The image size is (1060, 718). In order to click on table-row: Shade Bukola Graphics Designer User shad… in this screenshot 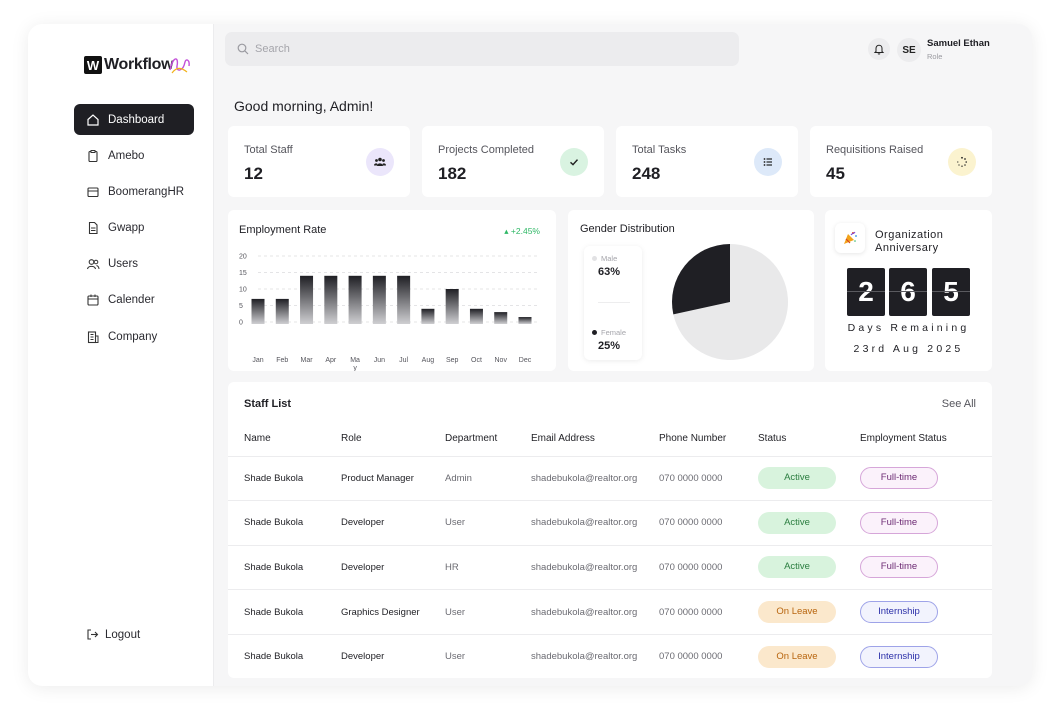, I will do `click(610, 612)`.